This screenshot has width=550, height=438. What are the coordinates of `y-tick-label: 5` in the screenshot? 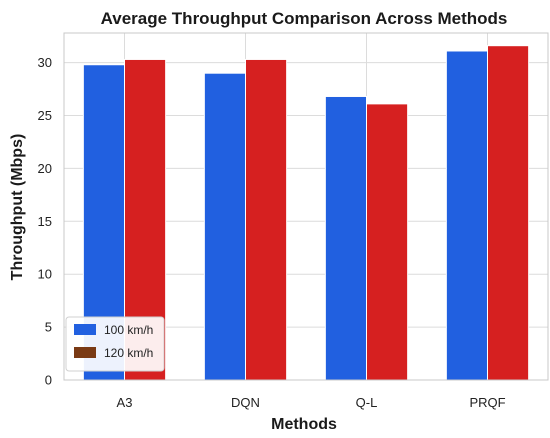 It's located at (48, 327).